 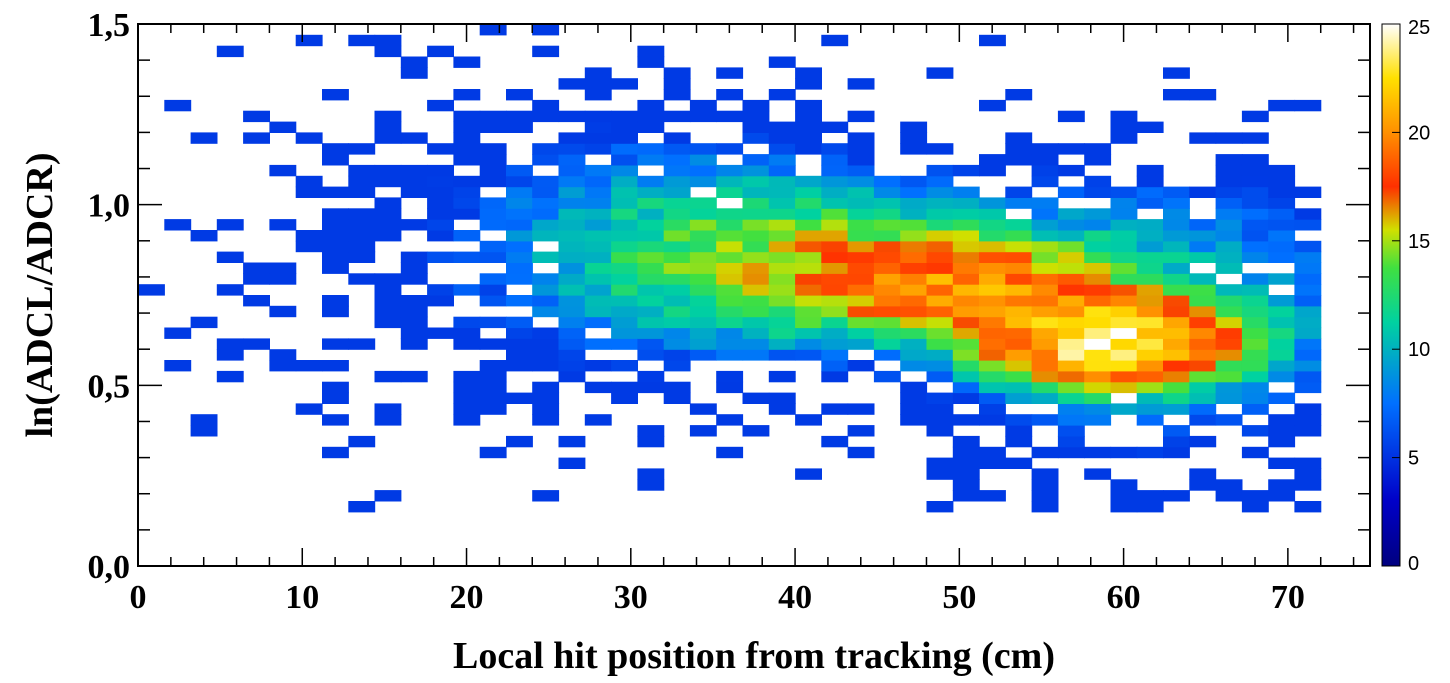 I want to click on x-tick-label: 70, so click(x=1288, y=597).